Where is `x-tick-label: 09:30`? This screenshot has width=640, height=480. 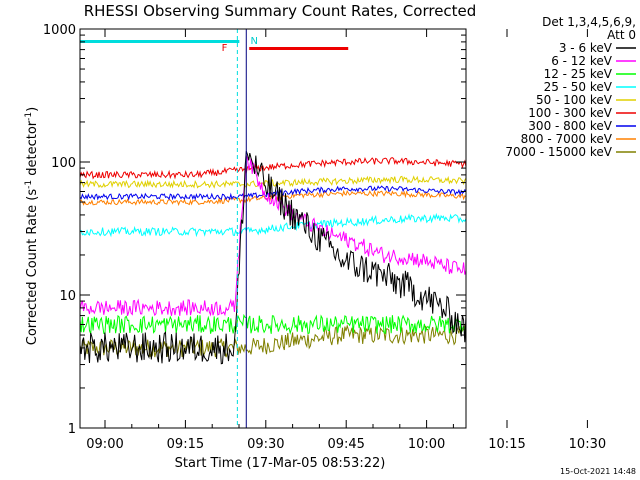 x-tick-label: 09:30 is located at coordinates (265, 444).